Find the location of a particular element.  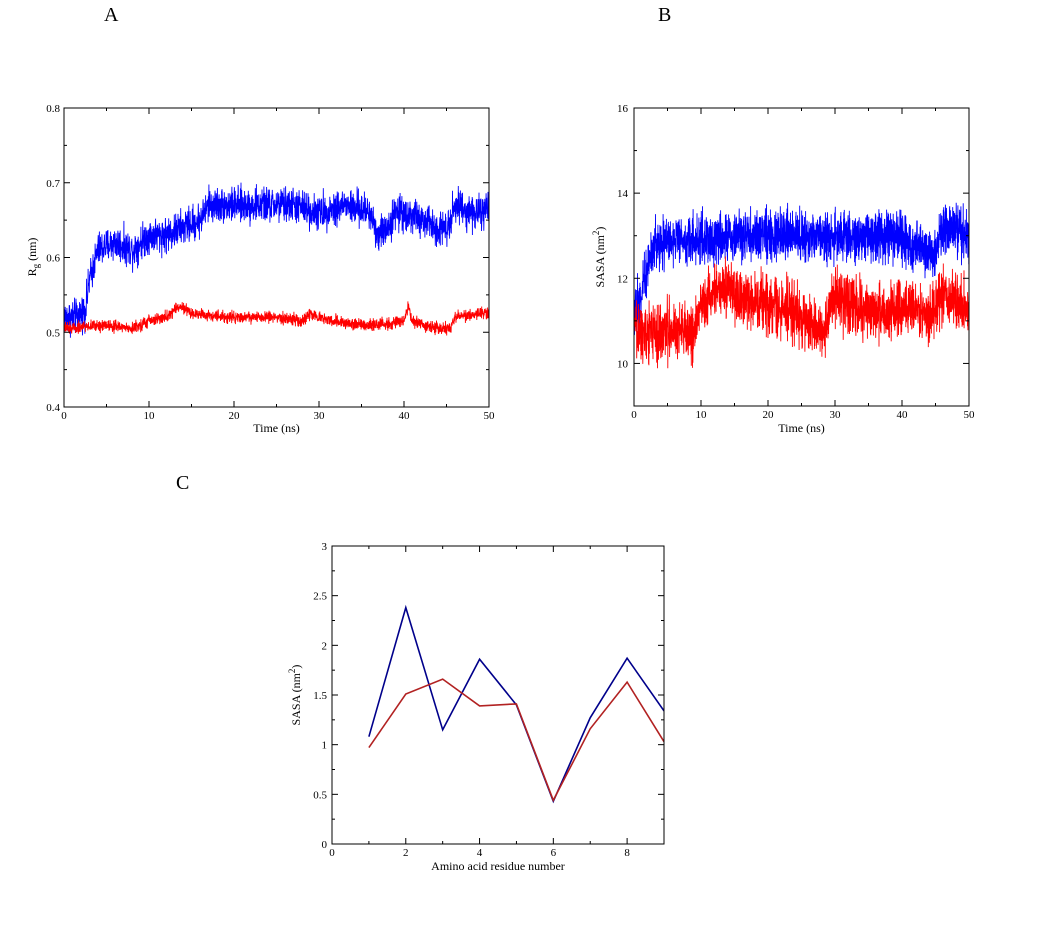

y-tick-label: 1 is located at coordinates (325, 746).